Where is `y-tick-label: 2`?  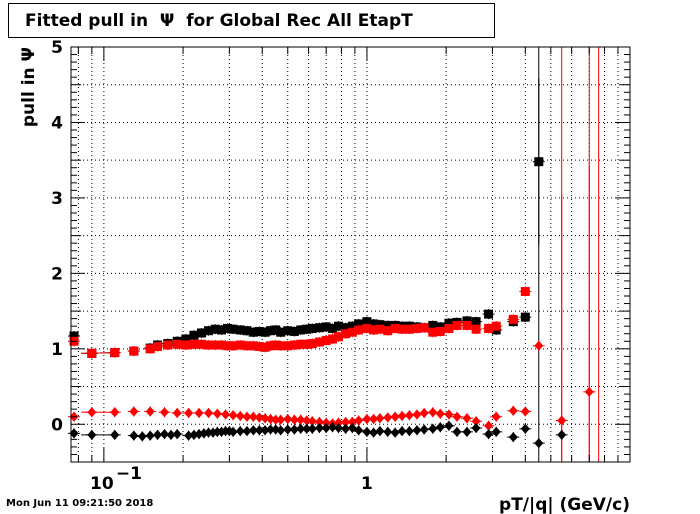
y-tick-label: 2 is located at coordinates (57, 274).